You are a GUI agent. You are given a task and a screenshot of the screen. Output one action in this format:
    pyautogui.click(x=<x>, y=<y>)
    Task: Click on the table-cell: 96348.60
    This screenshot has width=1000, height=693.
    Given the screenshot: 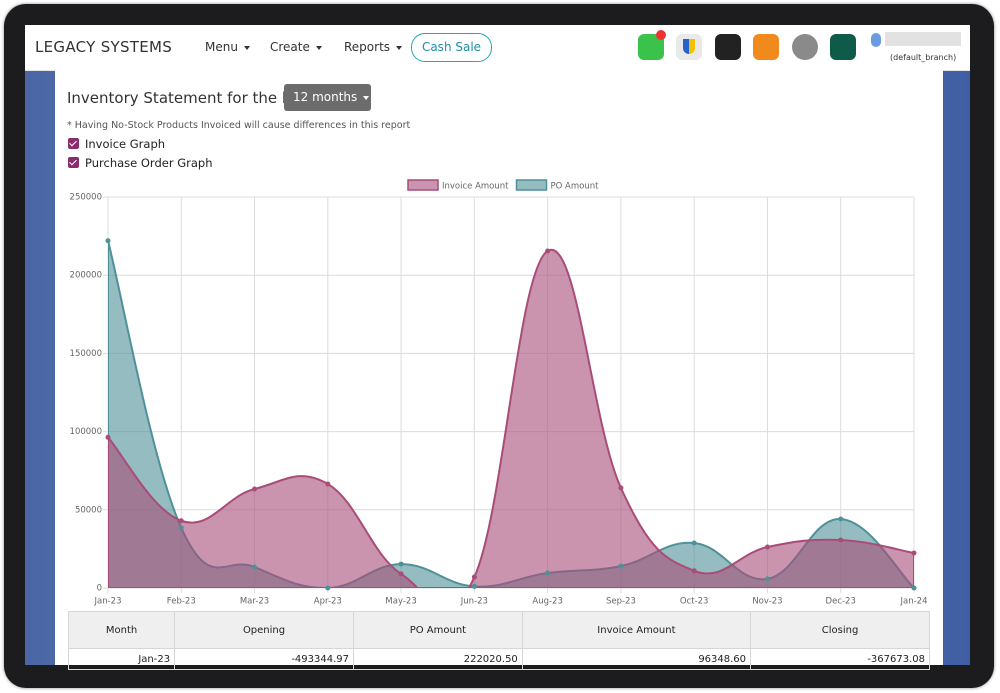 What is the action you would take?
    pyautogui.click(x=636, y=659)
    